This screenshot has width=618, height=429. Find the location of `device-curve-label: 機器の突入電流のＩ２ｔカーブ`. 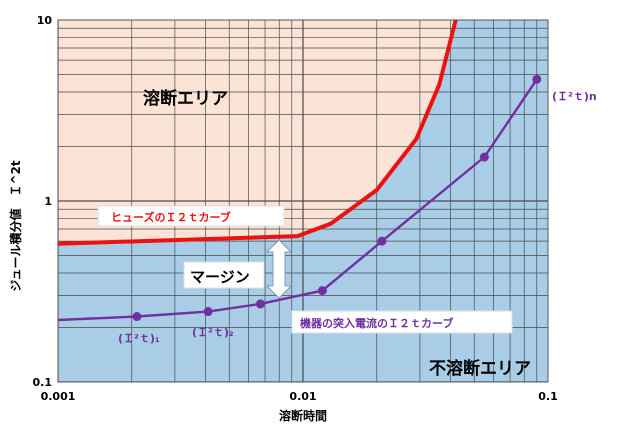

device-curve-label: 機器の突入電流のＩ２ｔカーブ is located at coordinates (376, 323).